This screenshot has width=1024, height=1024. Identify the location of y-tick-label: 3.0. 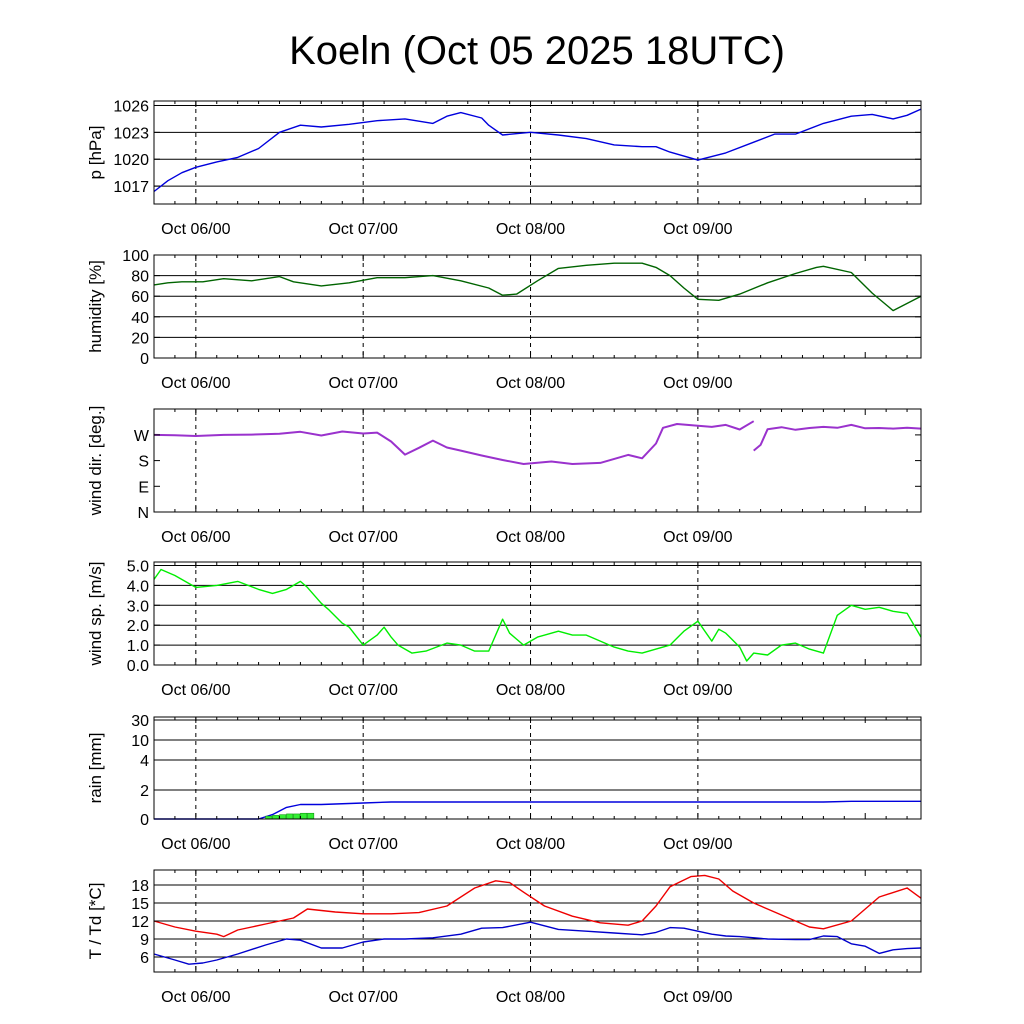
(138, 606).